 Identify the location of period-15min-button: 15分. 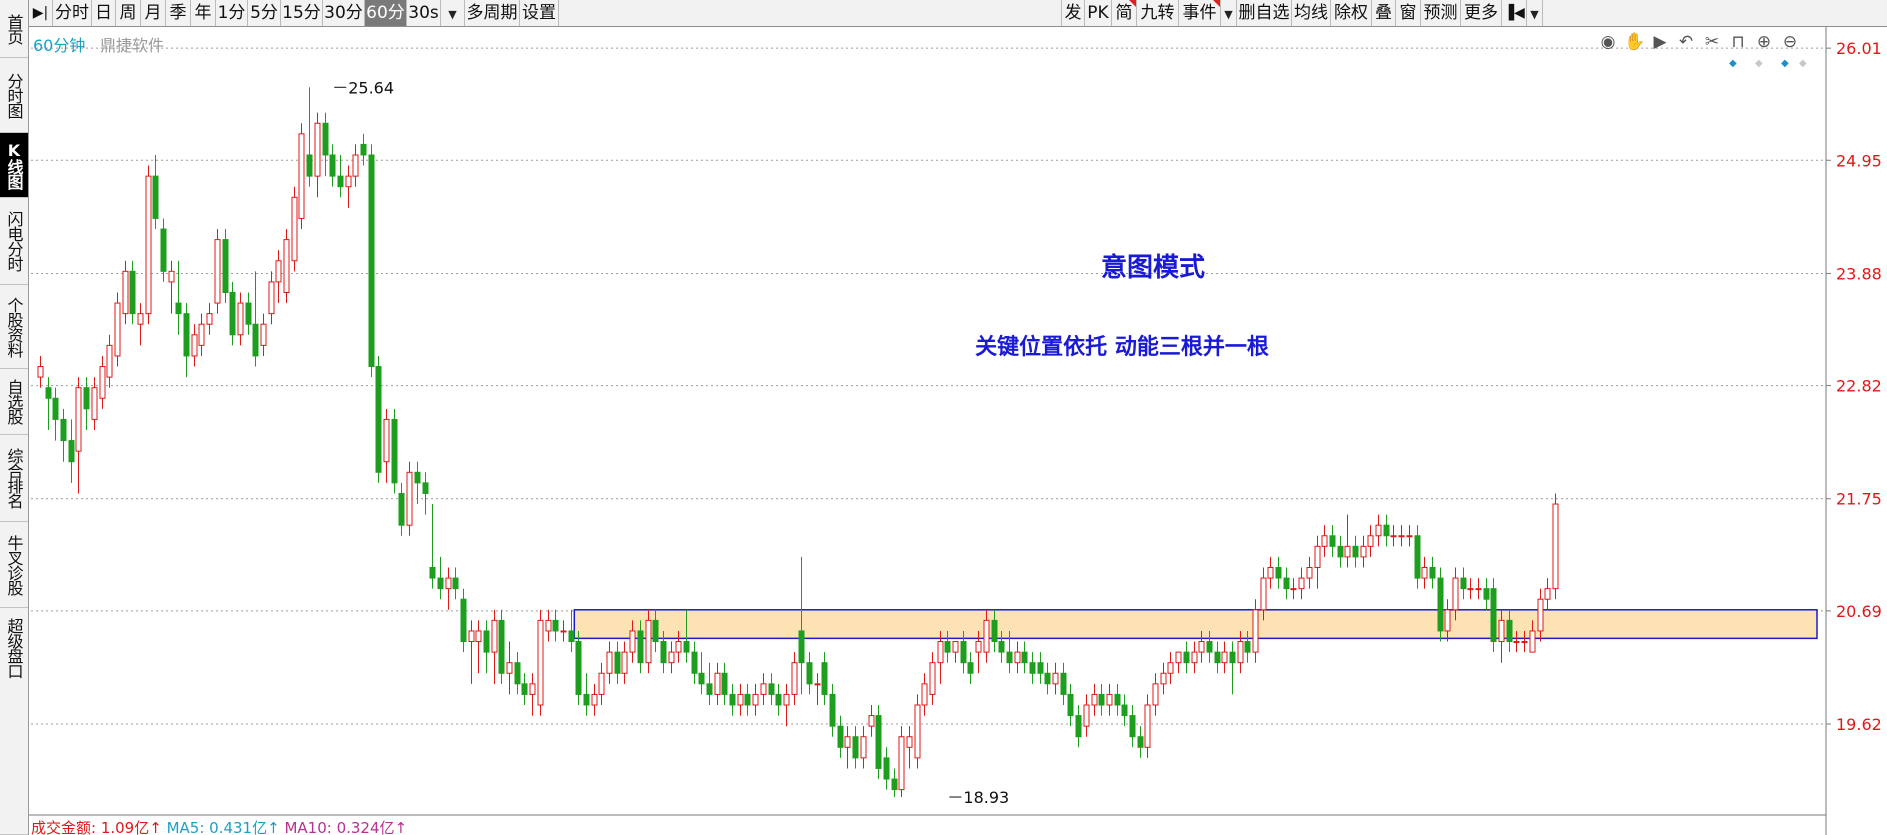
(302, 13).